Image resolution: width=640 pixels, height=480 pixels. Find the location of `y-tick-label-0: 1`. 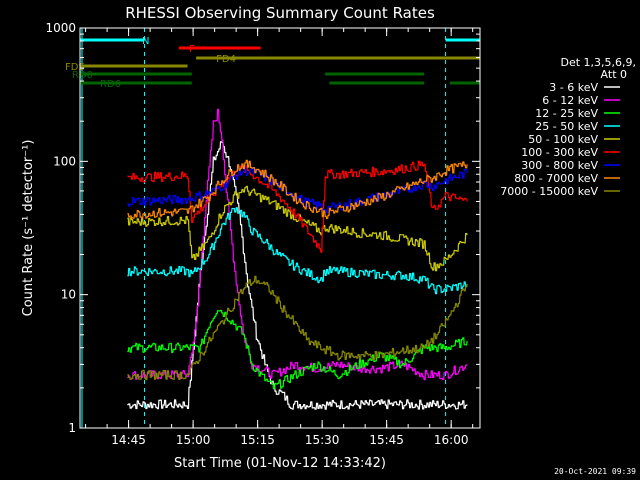

y-tick-label-0: 1 is located at coordinates (72, 428).